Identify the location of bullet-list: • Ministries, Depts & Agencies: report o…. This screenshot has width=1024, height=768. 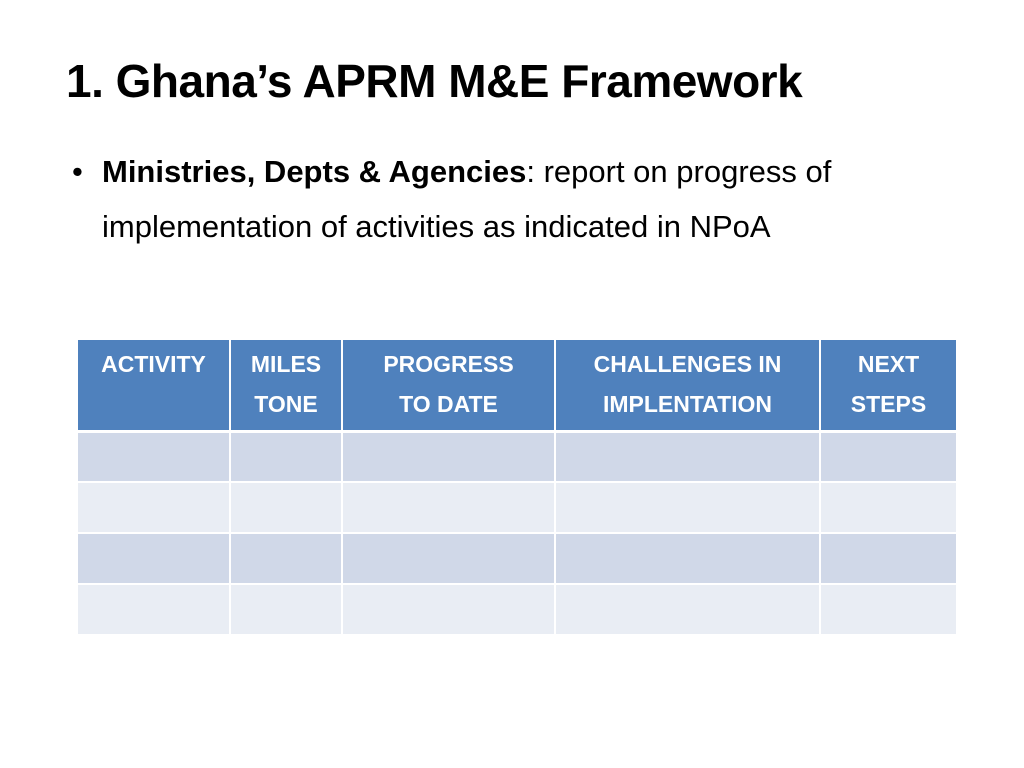
(502, 201).